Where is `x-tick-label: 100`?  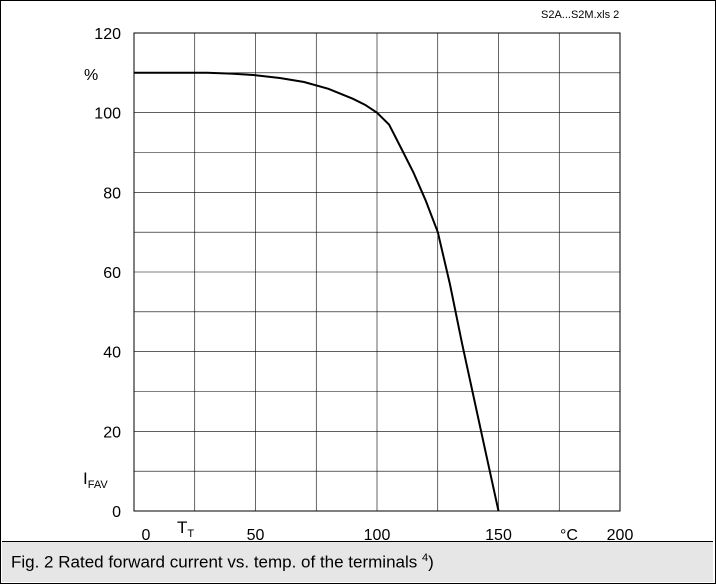
x-tick-label: 100 is located at coordinates (377, 534).